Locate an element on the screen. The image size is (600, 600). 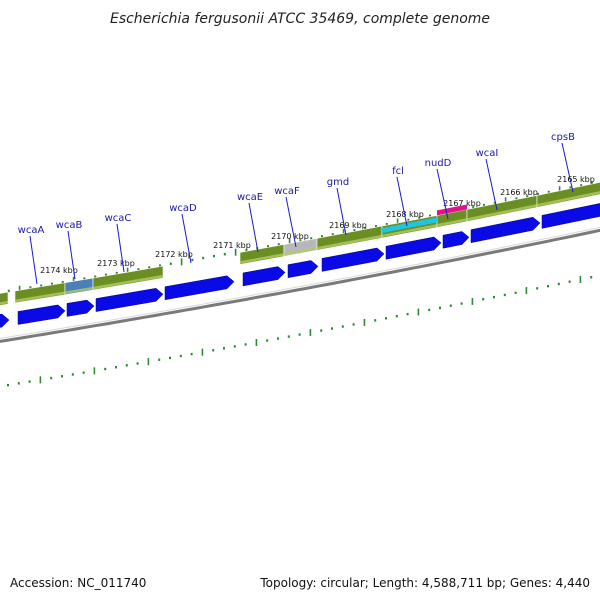
gene-label-wcaA: wcaA is located at coordinates (31, 230).